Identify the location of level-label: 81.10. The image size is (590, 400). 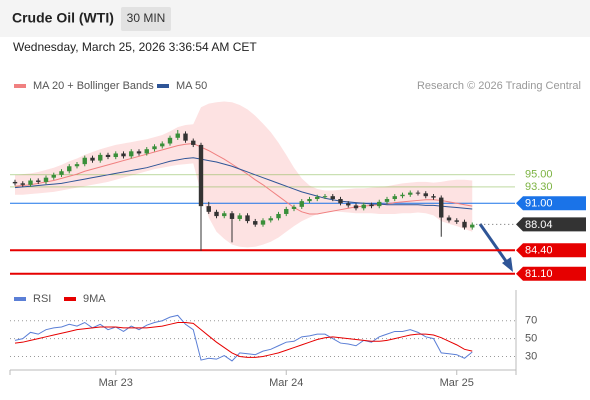
(539, 274).